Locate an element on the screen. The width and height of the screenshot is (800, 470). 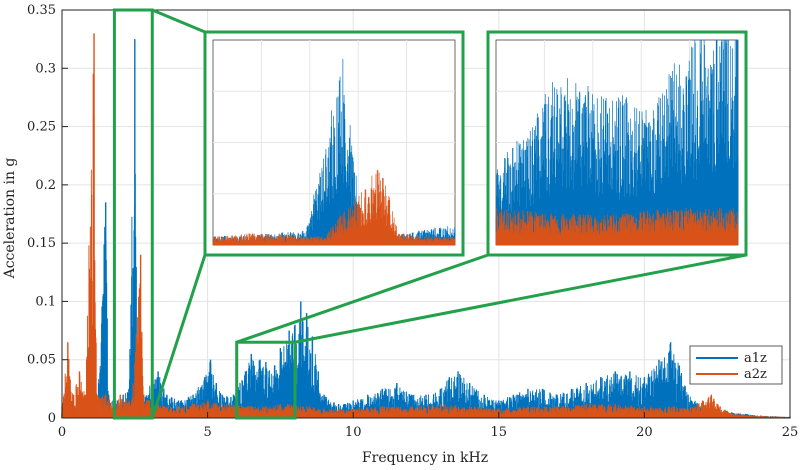
y-tick-label: 0.25 is located at coordinates (41, 127).